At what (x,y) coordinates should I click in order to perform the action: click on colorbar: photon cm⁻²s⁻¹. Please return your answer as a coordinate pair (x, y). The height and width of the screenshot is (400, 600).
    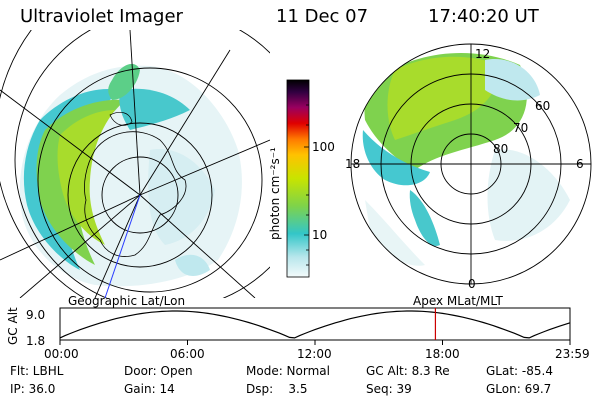
    Looking at the image, I should click on (289, 178).